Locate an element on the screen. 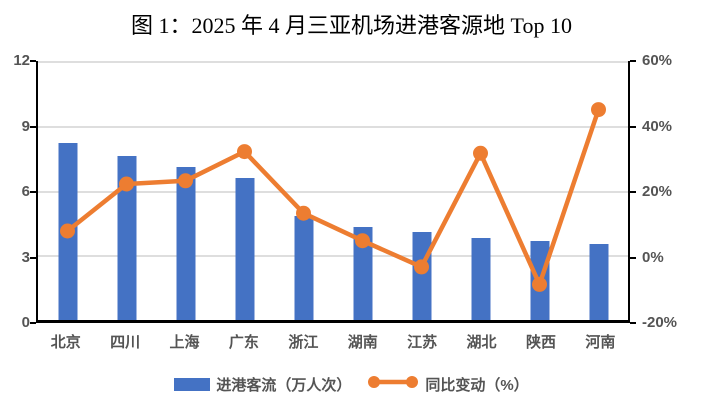 This screenshot has height=413, width=703. legend-line-swatch is located at coordinates (393, 384).